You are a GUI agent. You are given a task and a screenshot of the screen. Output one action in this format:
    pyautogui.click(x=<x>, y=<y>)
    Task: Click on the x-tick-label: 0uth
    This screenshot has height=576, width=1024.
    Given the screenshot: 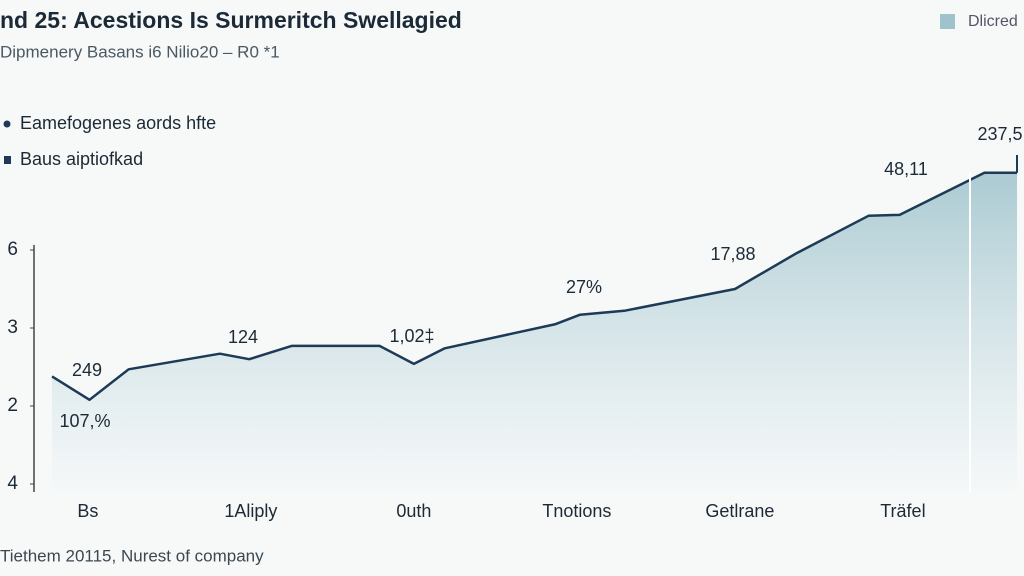 What is the action you would take?
    pyautogui.click(x=413, y=511)
    